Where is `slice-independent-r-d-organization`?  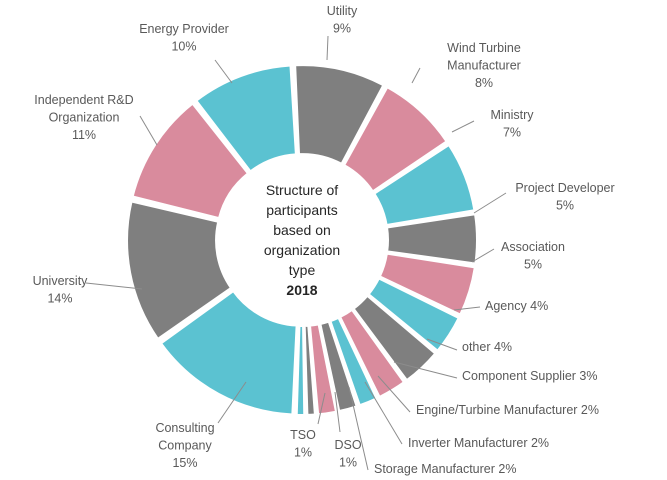
slice-independent-r-d-organization is located at coordinates (190, 161).